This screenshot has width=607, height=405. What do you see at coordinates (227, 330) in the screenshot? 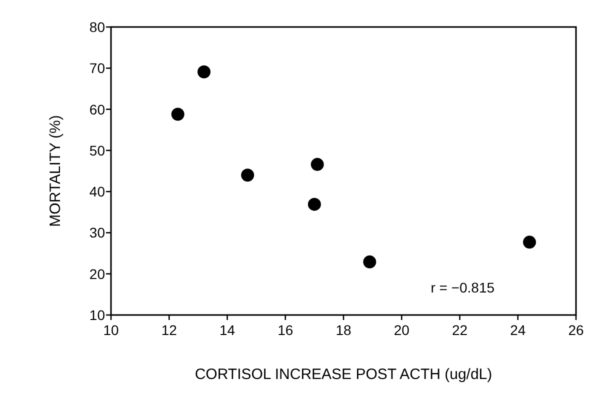
I see `x-tick-label: 14` at bounding box center [227, 330].